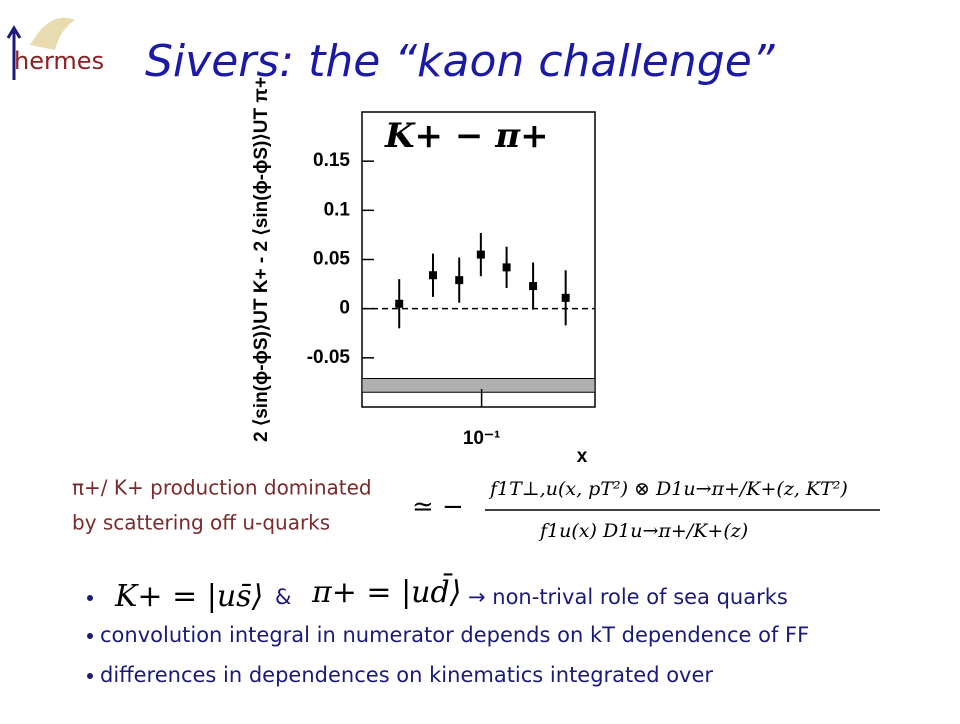 The width and height of the screenshot is (960, 724). What do you see at coordinates (438, 507) in the screenshot?
I see `formula-prefix: ≃ −` at bounding box center [438, 507].